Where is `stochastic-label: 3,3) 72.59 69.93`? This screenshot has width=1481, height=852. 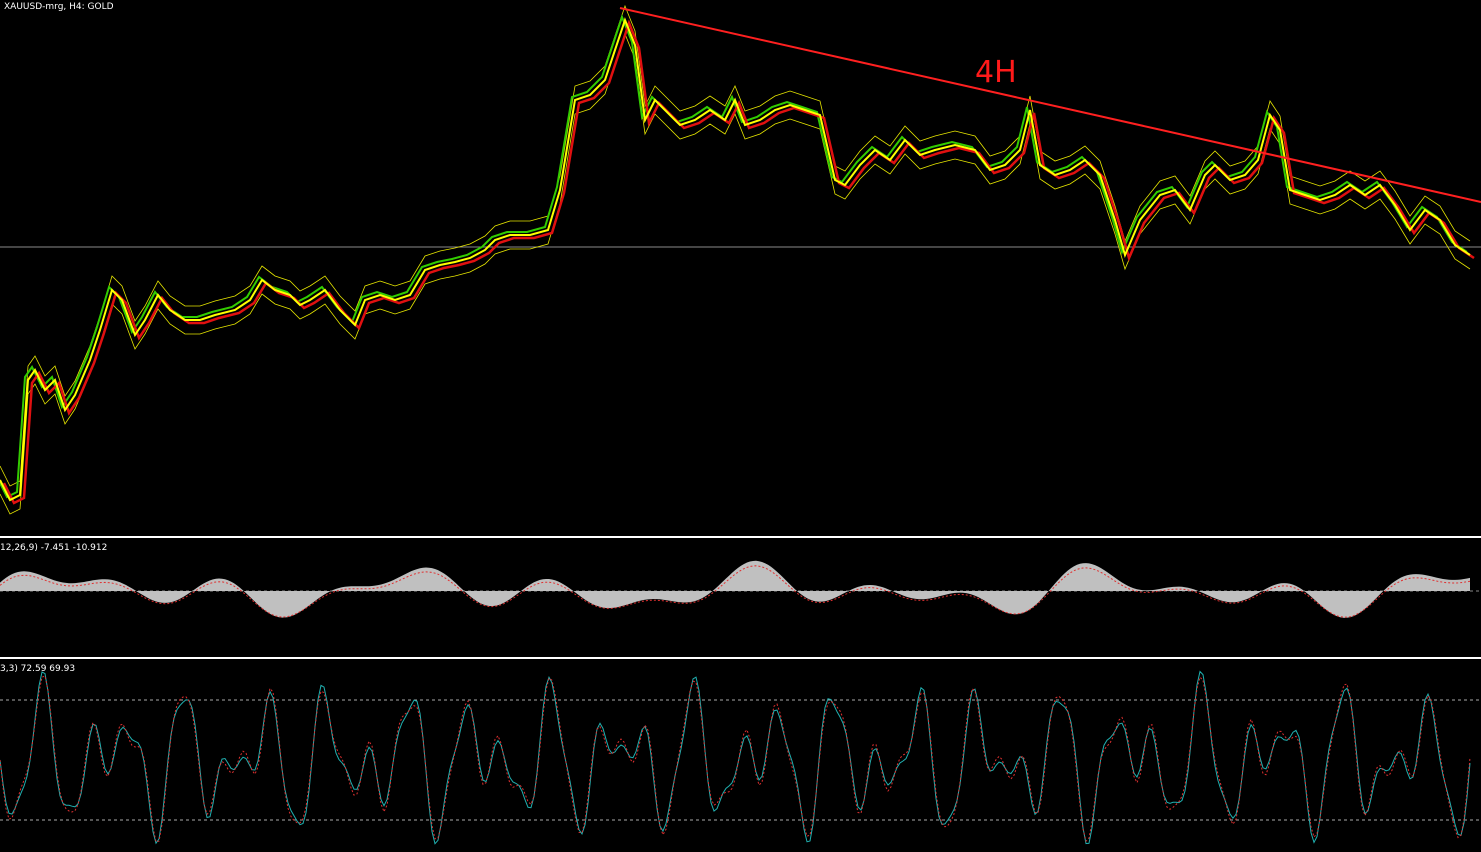 stochastic-label: 3,3) 72.59 69.93 is located at coordinates (37, 669).